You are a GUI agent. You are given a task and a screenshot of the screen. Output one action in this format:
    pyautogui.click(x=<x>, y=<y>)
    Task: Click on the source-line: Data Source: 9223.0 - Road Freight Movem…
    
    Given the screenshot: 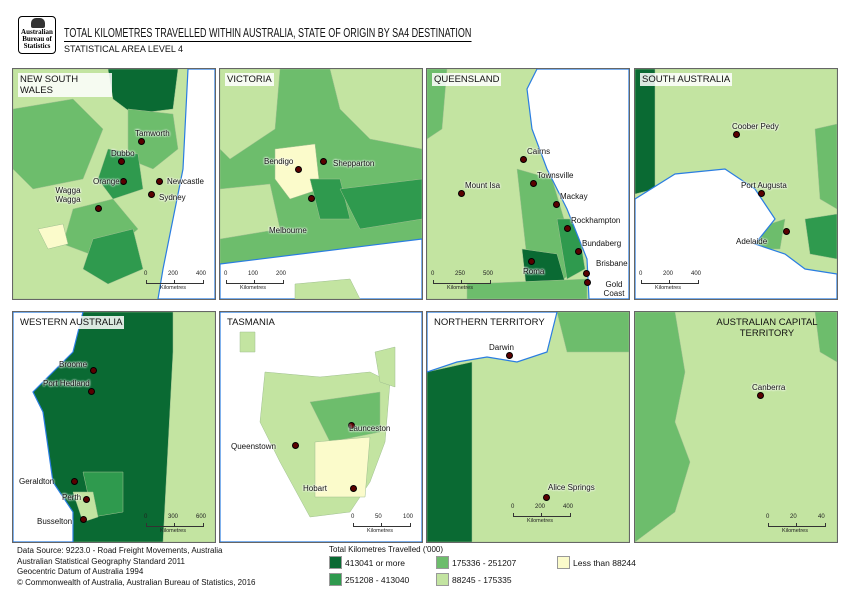 What is the action you would take?
    pyautogui.click(x=120, y=550)
    